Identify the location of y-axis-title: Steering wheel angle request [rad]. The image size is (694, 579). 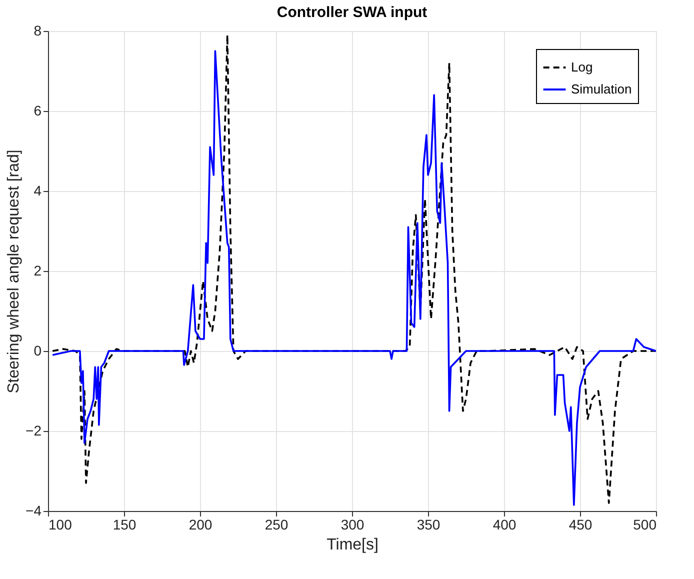
(14, 272).